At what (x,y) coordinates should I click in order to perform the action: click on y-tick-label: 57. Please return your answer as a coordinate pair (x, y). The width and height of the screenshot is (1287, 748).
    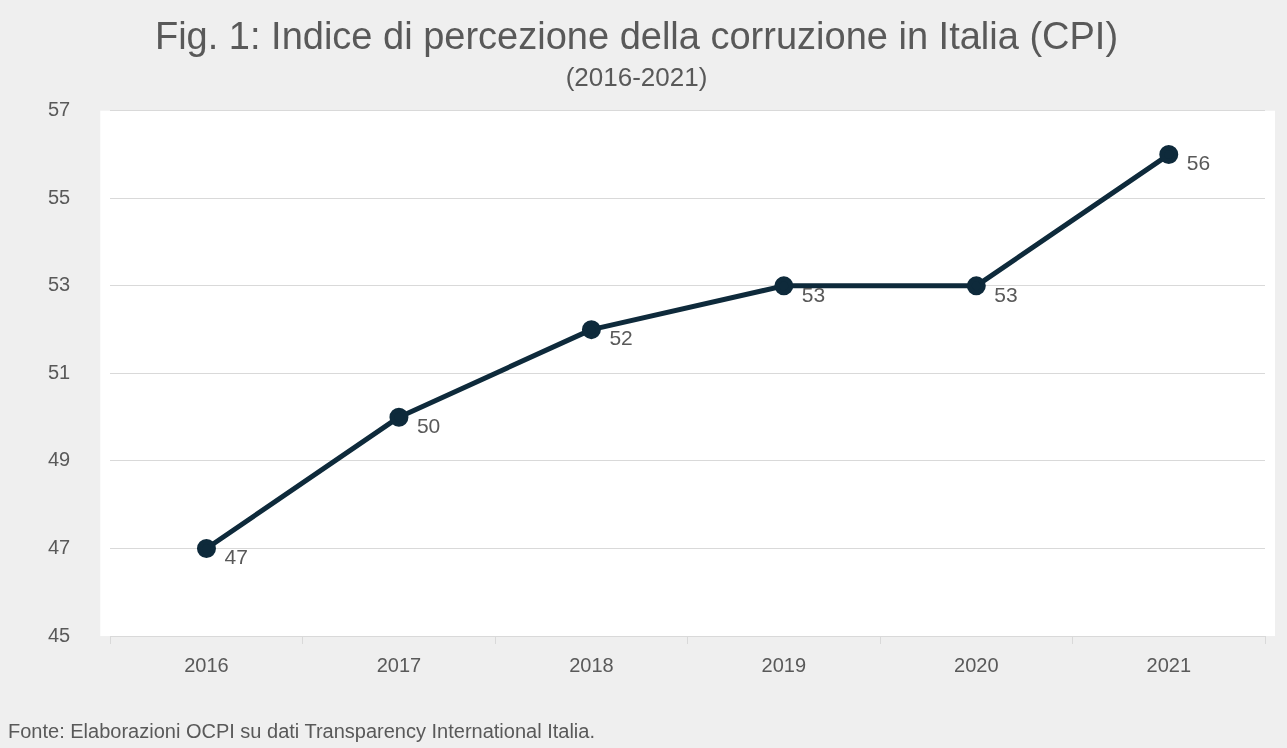
    Looking at the image, I should click on (59, 109).